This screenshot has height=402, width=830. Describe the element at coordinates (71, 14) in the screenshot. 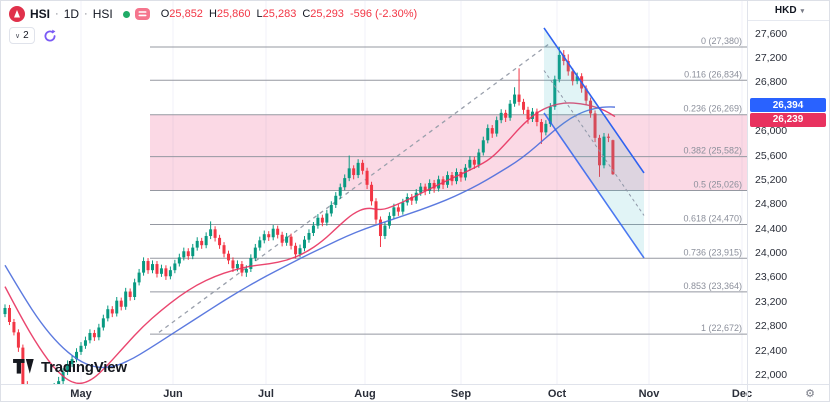

I see `interval-label: 1D` at that location.